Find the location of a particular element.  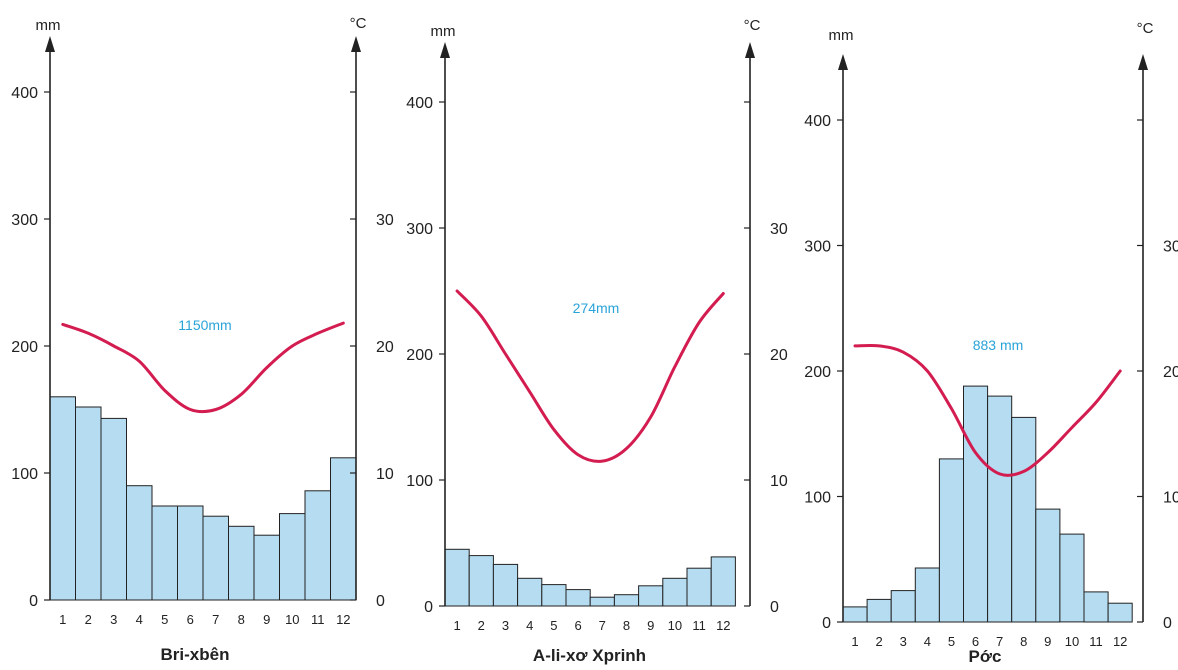

chart-1-temp-tick-1: 10 is located at coordinates (385, 474).